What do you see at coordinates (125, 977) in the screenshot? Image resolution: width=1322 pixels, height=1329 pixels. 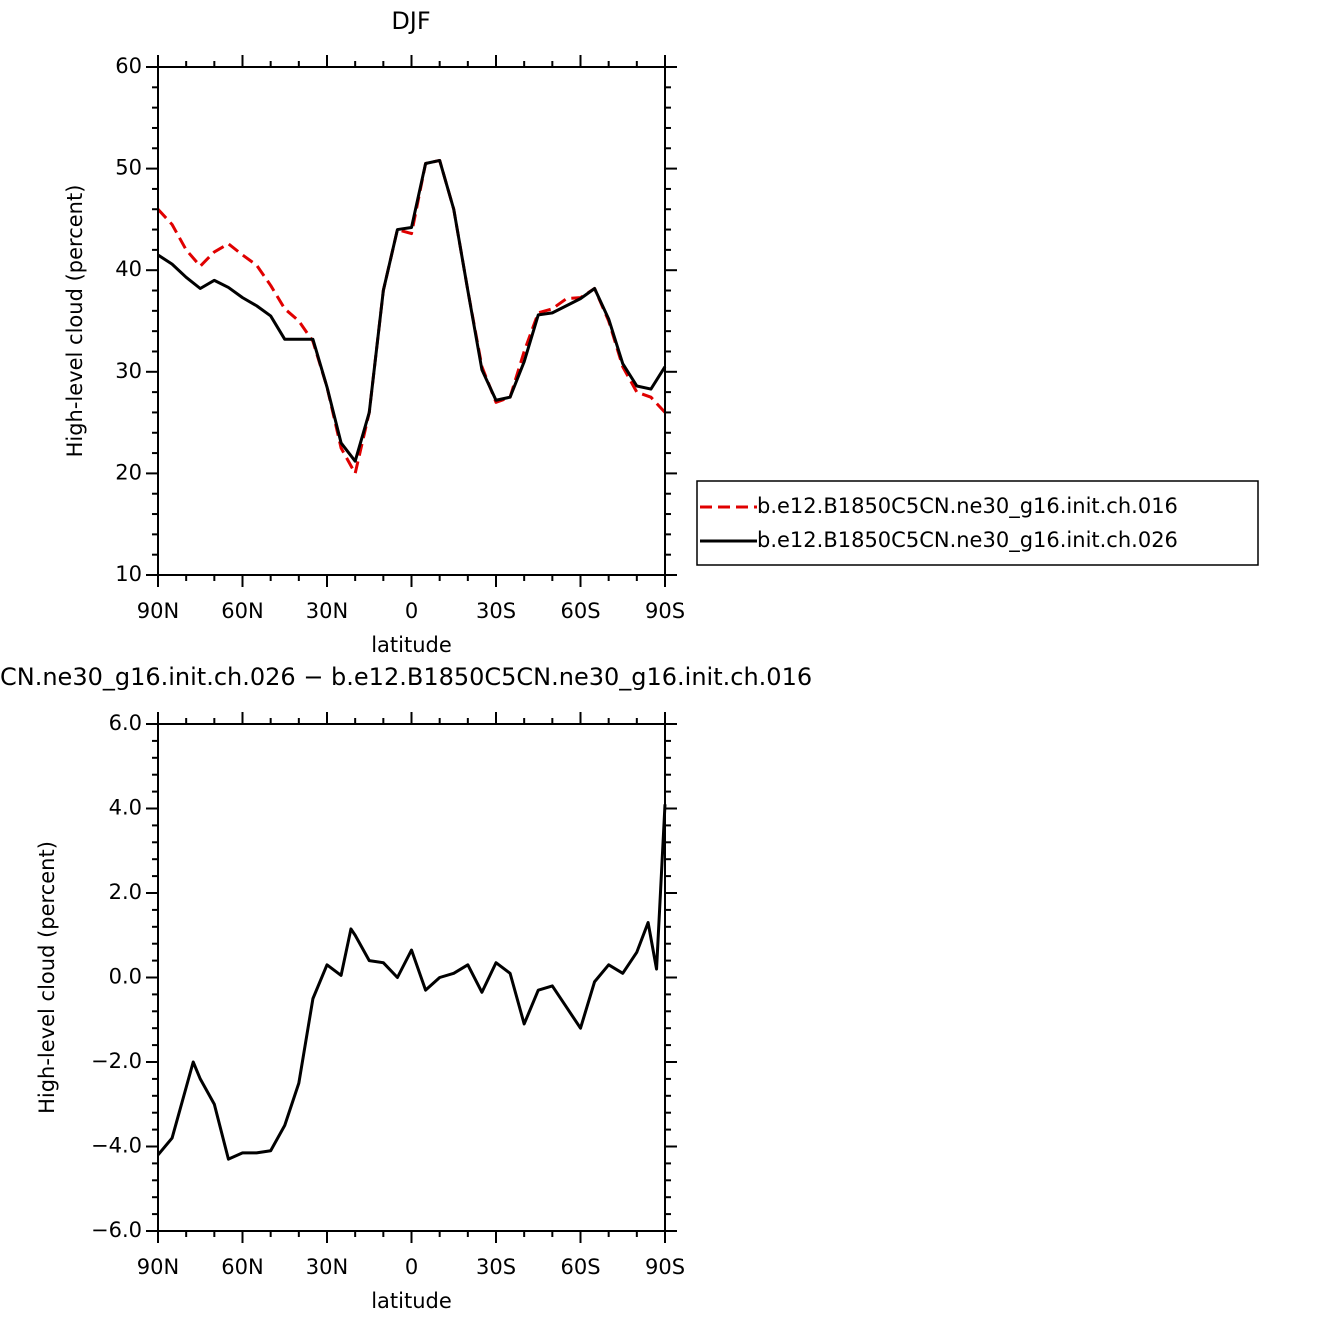 I see `y-tick-label: 0.0` at bounding box center [125, 977].